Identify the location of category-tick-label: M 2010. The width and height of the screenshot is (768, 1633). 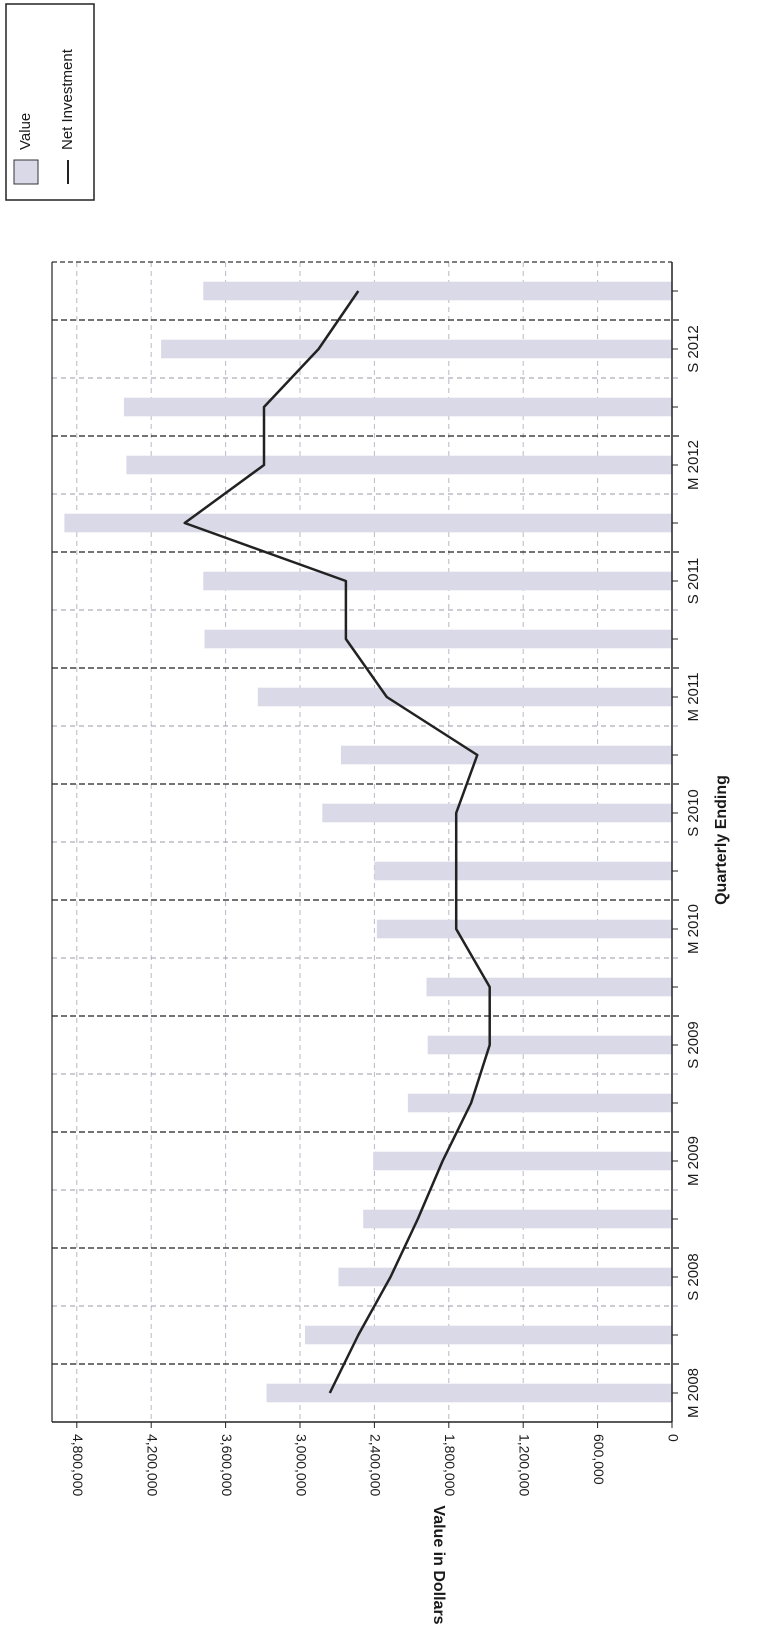
(693, 929).